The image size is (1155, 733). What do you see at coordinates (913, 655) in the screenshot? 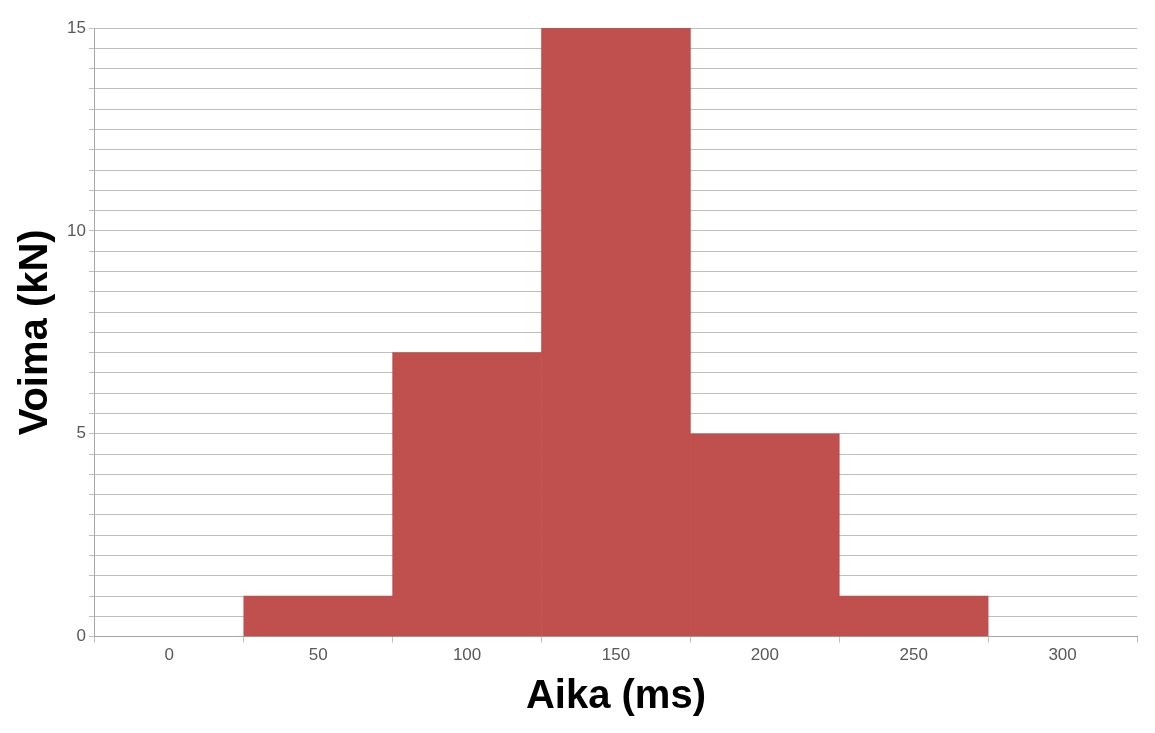
I see `x-tick-label: 250` at bounding box center [913, 655].